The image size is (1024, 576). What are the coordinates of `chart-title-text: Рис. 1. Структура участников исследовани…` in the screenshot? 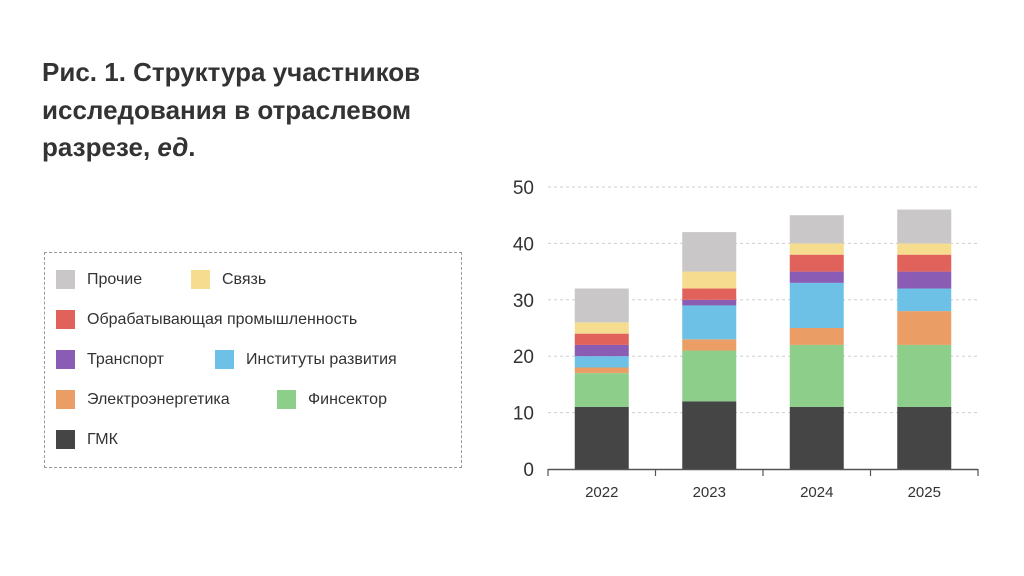 It's located at (231, 110).